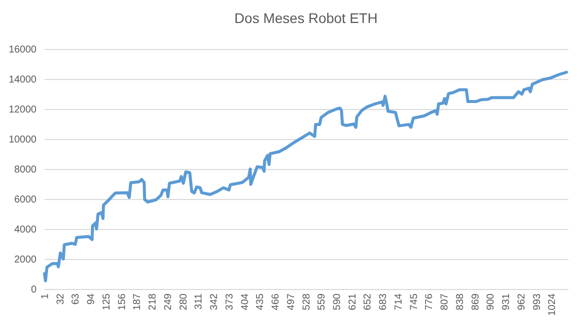  I want to click on x-tick-label: 652, so click(368, 301).